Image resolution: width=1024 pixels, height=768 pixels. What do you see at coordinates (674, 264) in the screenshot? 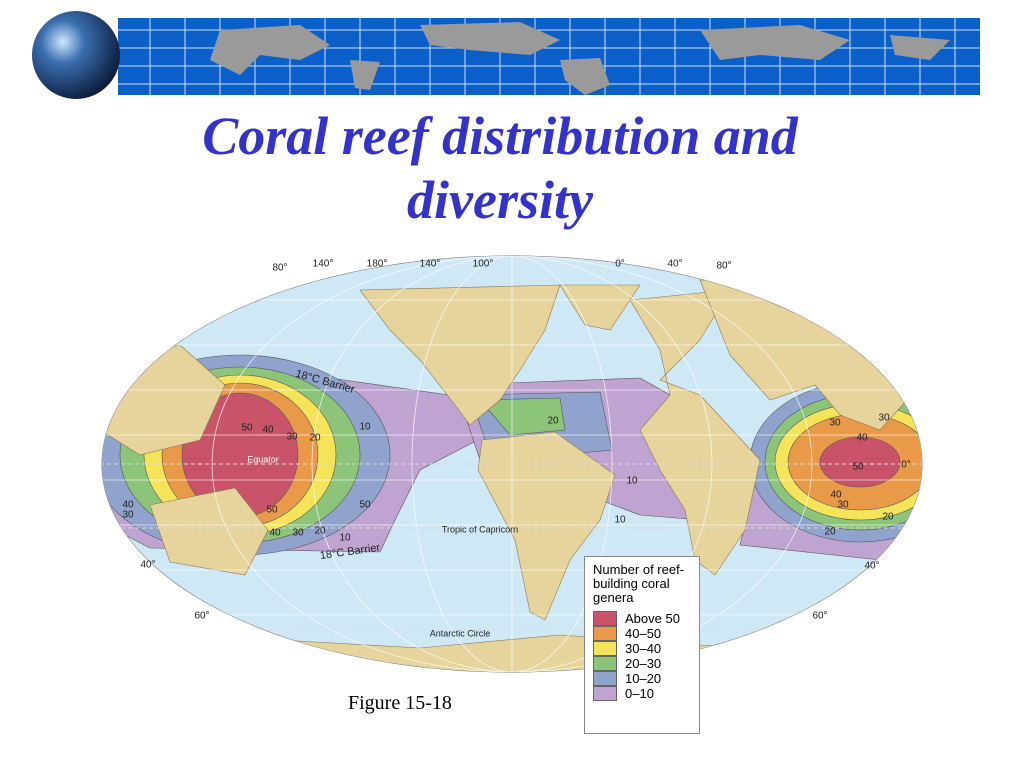
I see `longitude-label: 40°` at bounding box center [674, 264].